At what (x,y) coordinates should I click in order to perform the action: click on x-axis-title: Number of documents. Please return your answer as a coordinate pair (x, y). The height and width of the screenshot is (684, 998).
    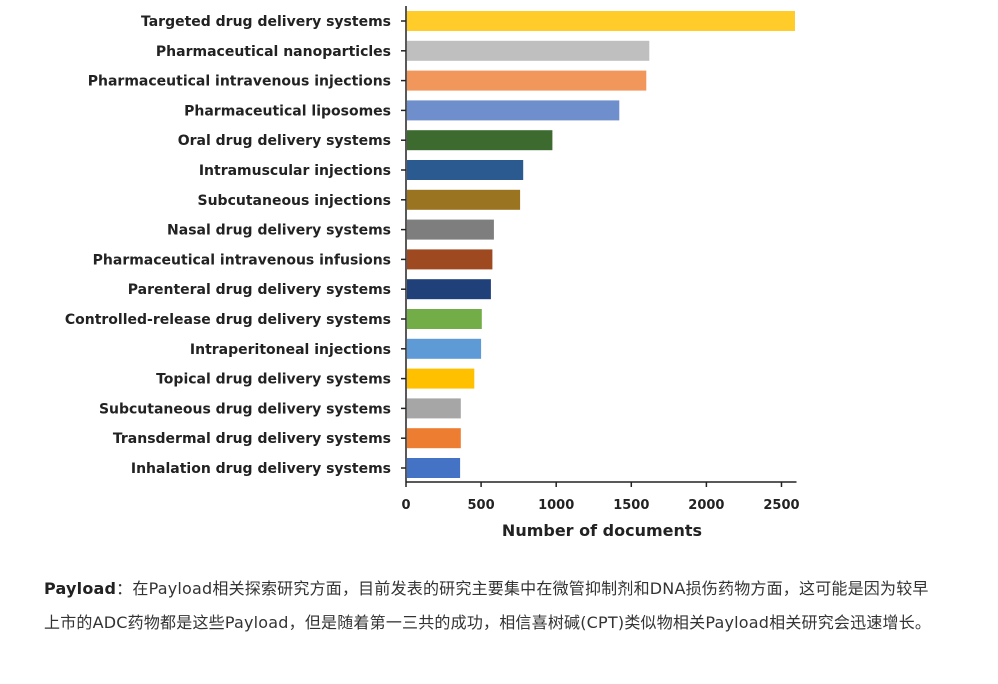
    Looking at the image, I should click on (602, 530).